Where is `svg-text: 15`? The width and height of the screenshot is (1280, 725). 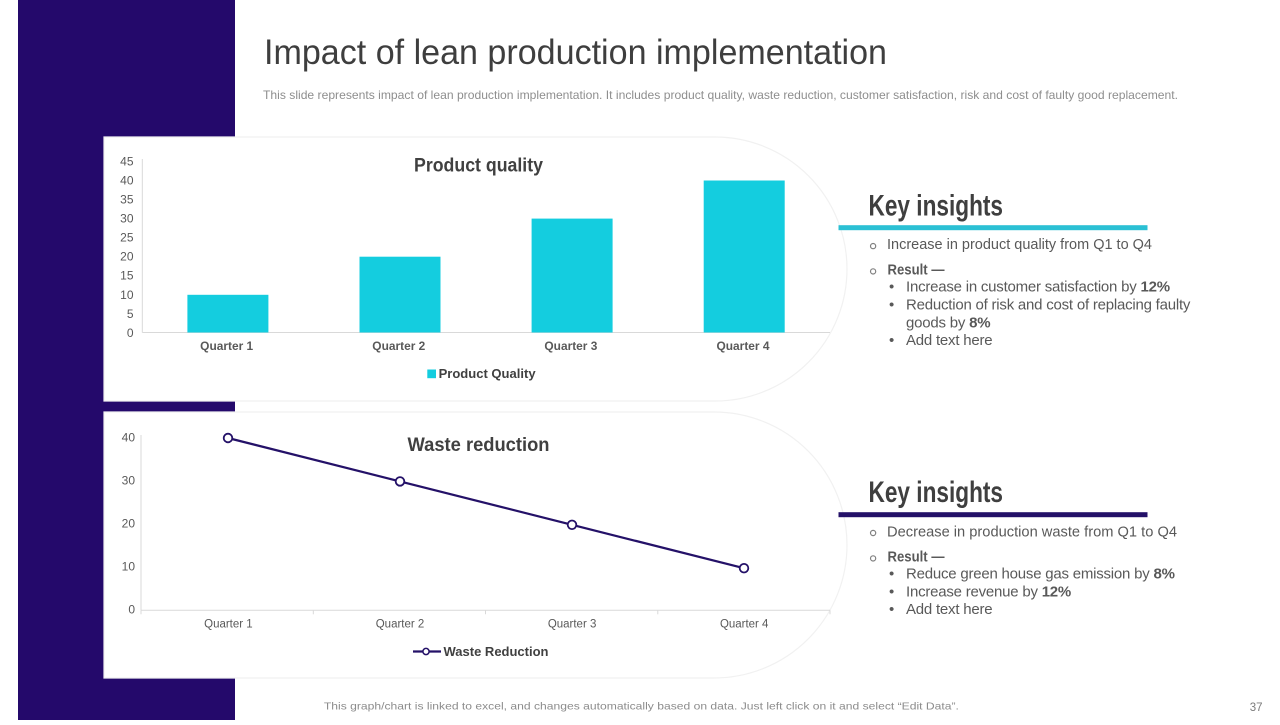 svg-text: 15 is located at coordinates (127, 276).